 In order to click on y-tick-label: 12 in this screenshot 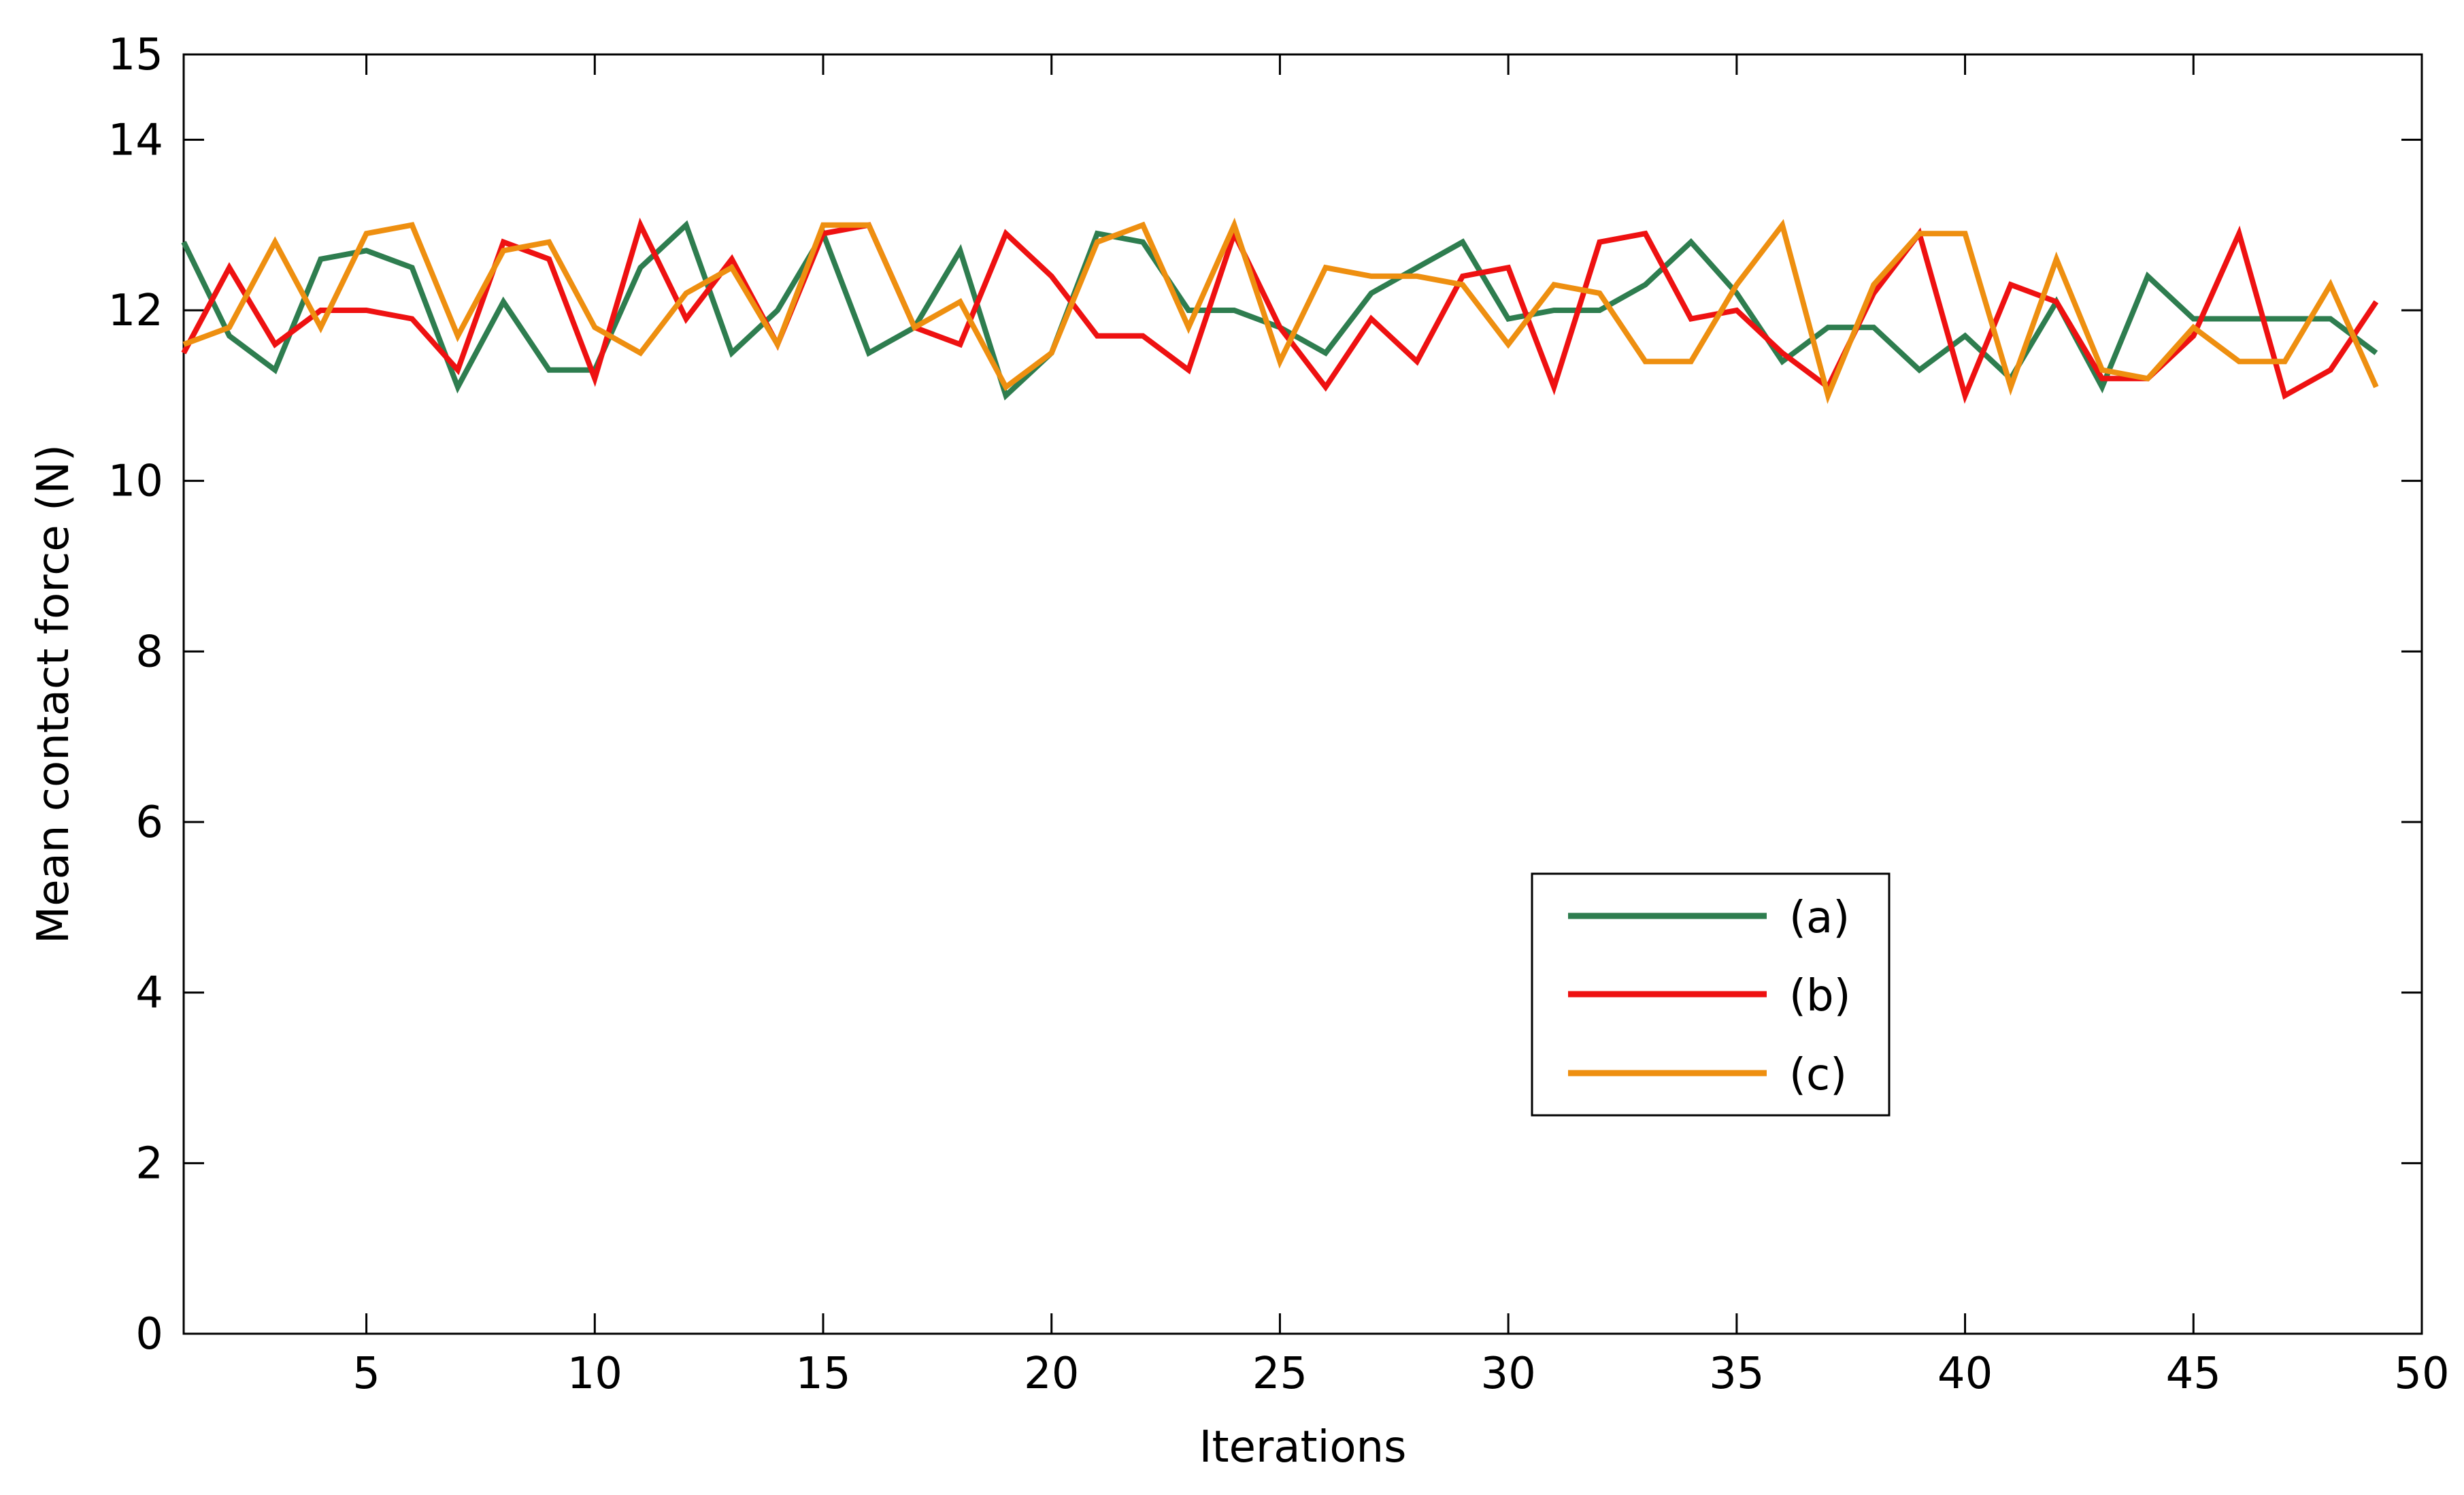, I will do `click(135, 311)`.